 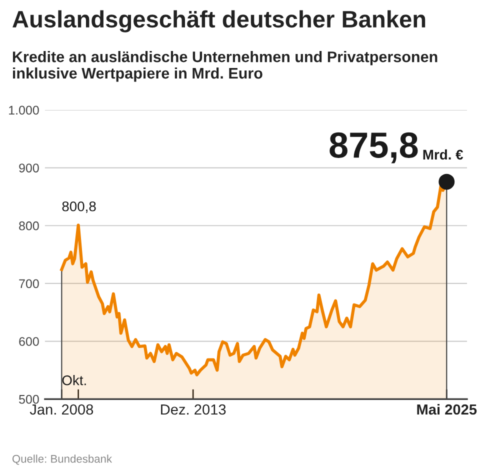 What do you see at coordinates (29, 341) in the screenshot?
I see `y-tick-label: 600` at bounding box center [29, 341].